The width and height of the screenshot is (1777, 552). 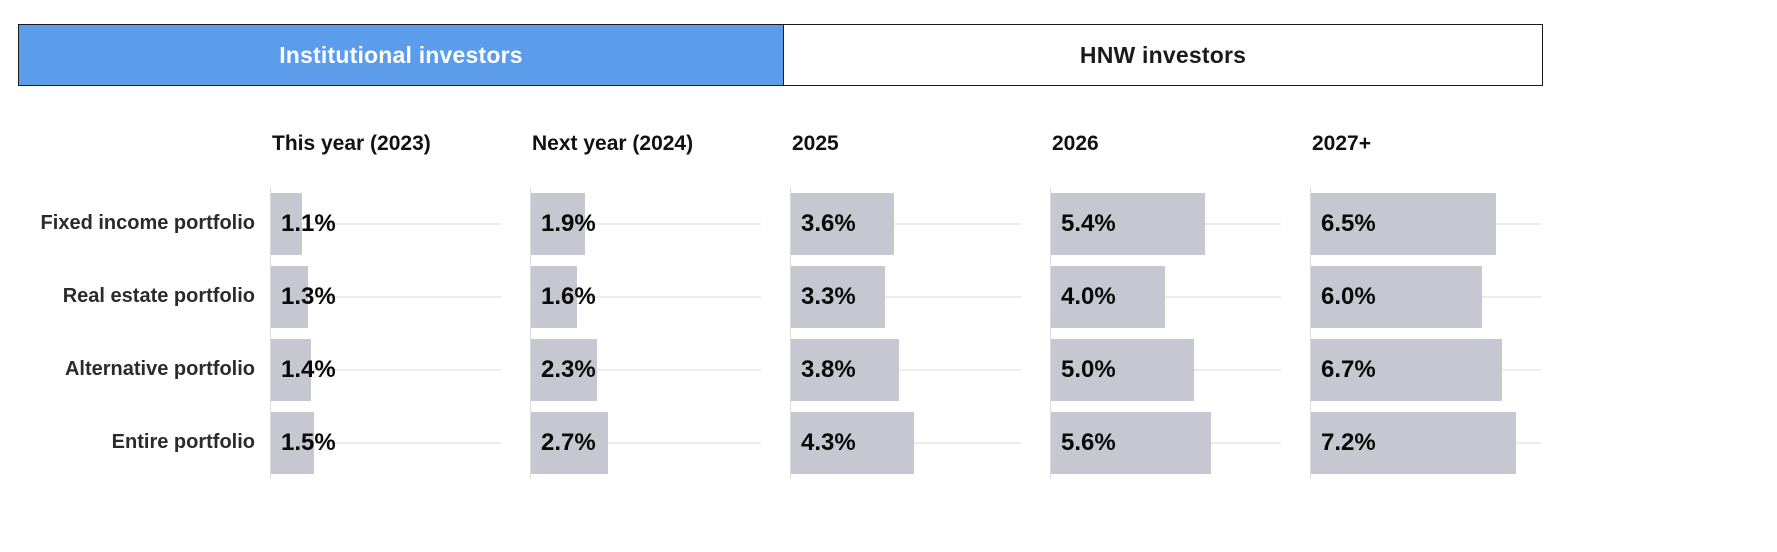 I want to click on bar-value-label: 7.2%, so click(x=1348, y=442).